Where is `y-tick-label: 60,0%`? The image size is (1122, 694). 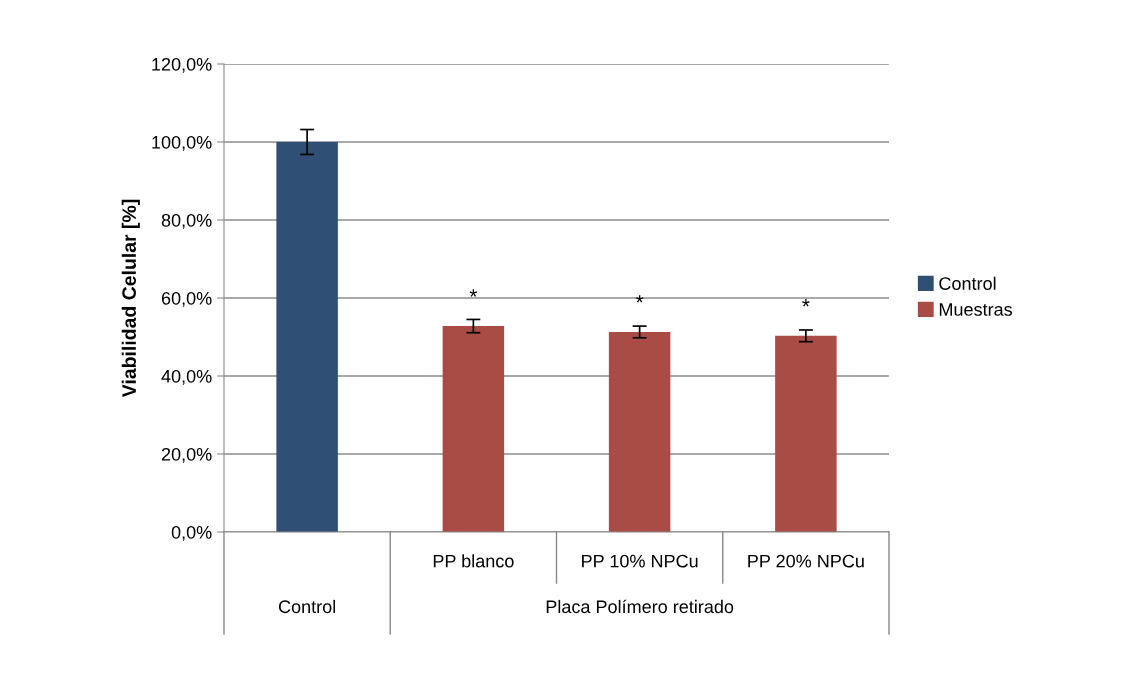 y-tick-label: 60,0% is located at coordinates (186, 299).